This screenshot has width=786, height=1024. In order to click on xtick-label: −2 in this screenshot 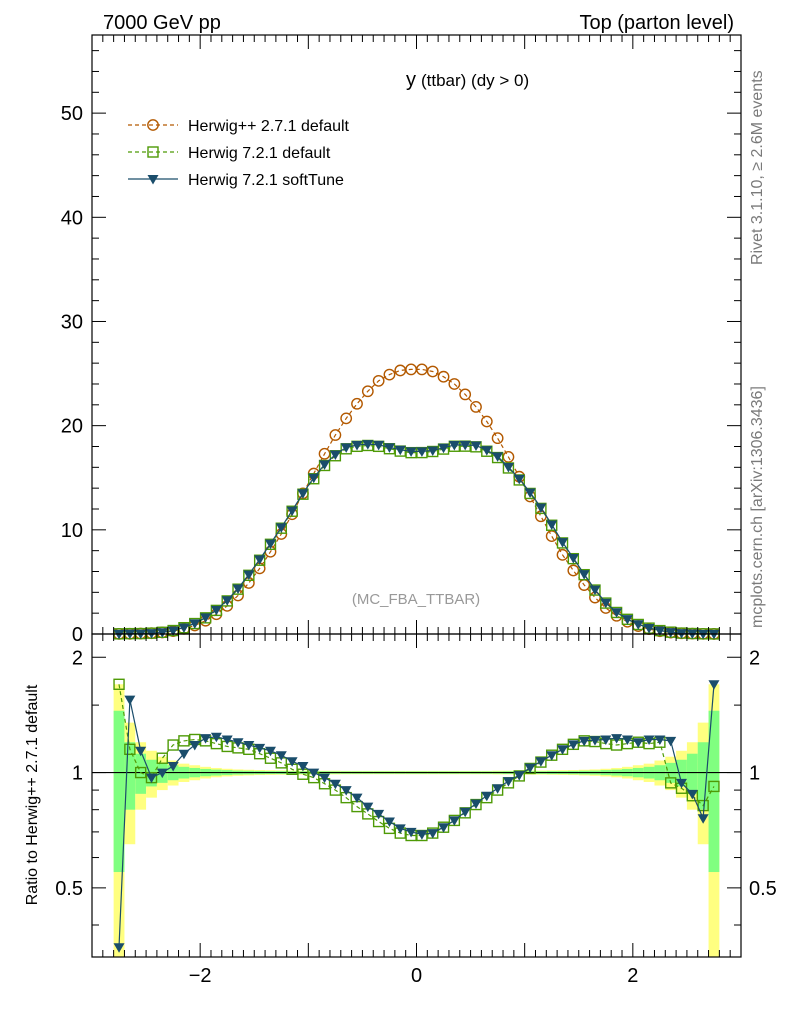, I will do `click(200, 976)`.